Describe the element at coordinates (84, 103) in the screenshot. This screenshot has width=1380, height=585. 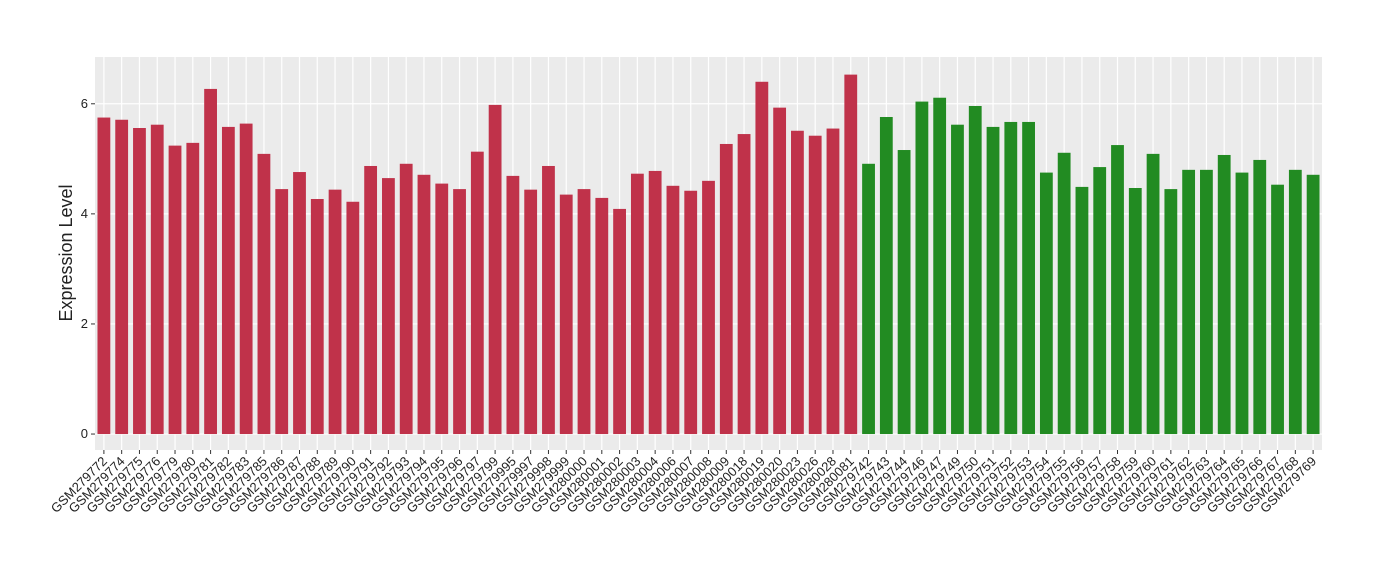
I see `y-tick-label: 6` at that location.